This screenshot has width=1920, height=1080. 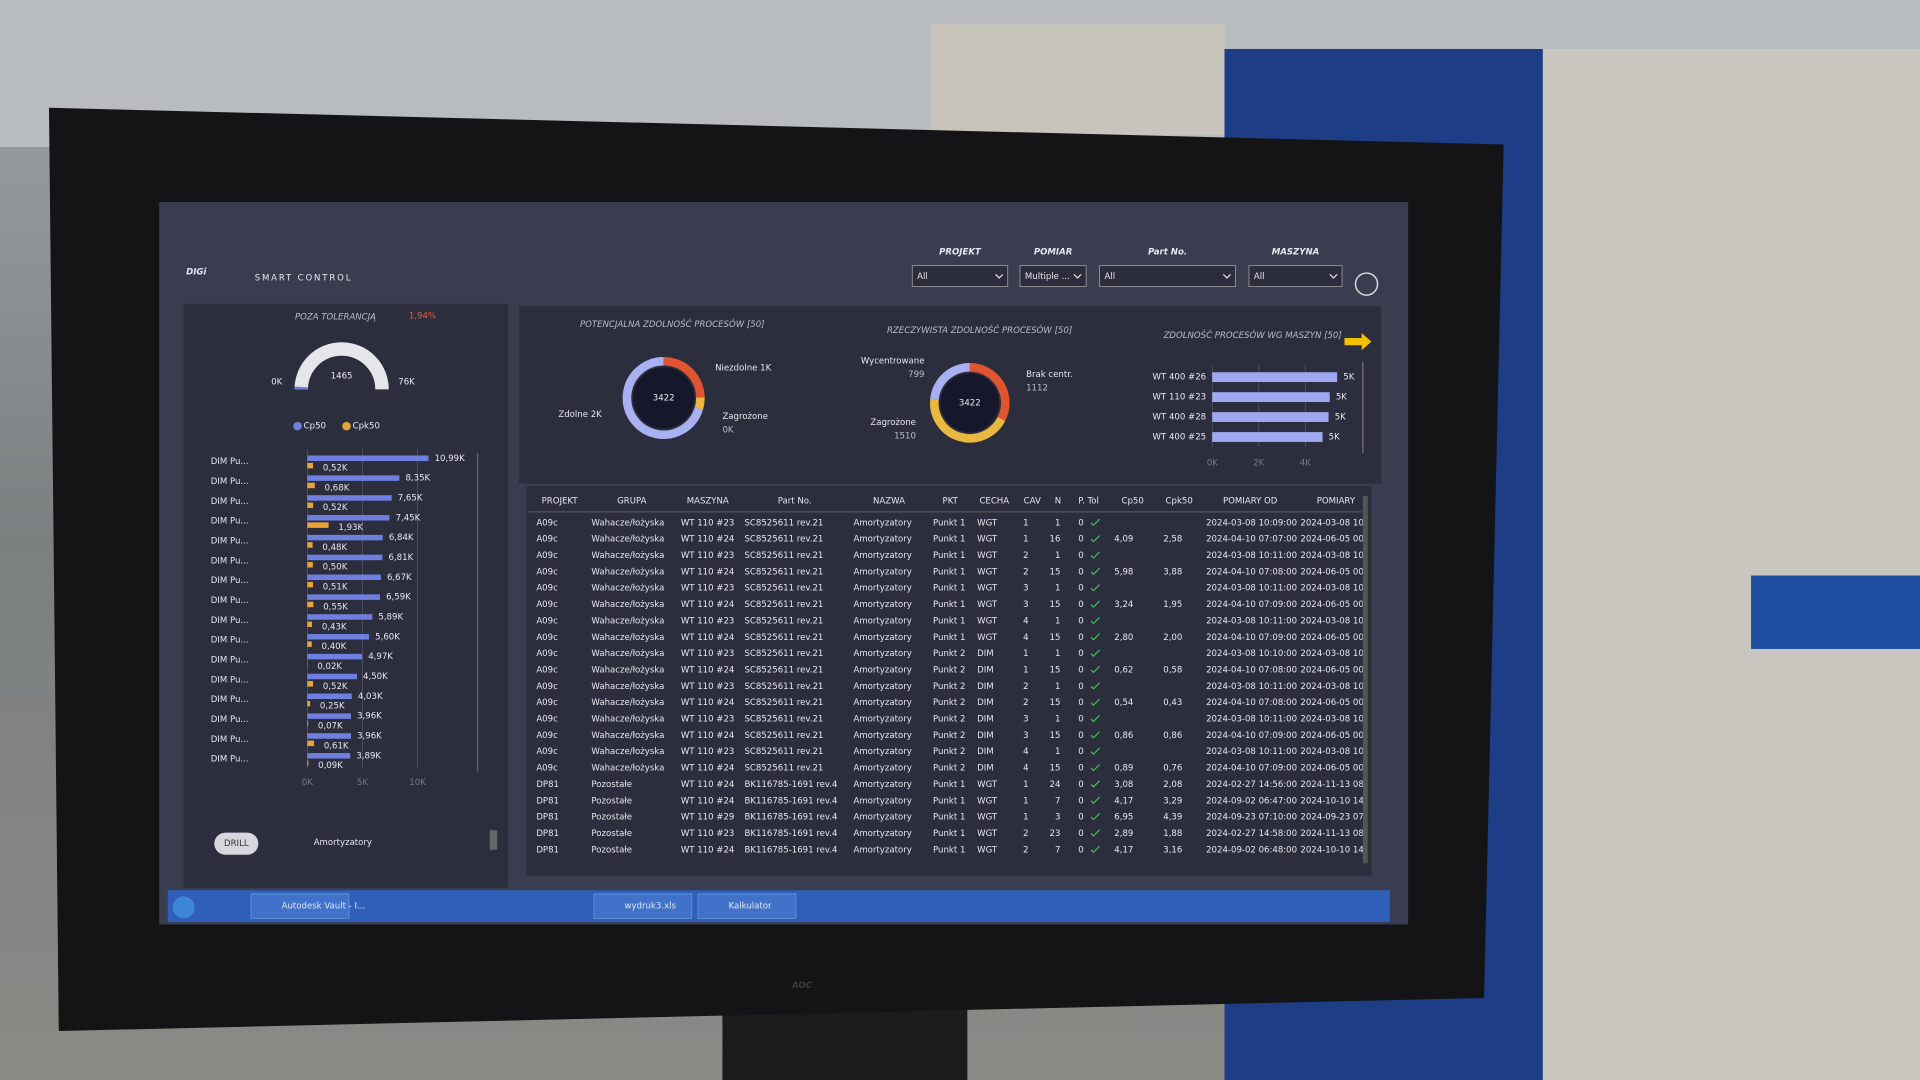 What do you see at coordinates (450, 459) in the screenshot?
I see `data-label: 10,99K` at bounding box center [450, 459].